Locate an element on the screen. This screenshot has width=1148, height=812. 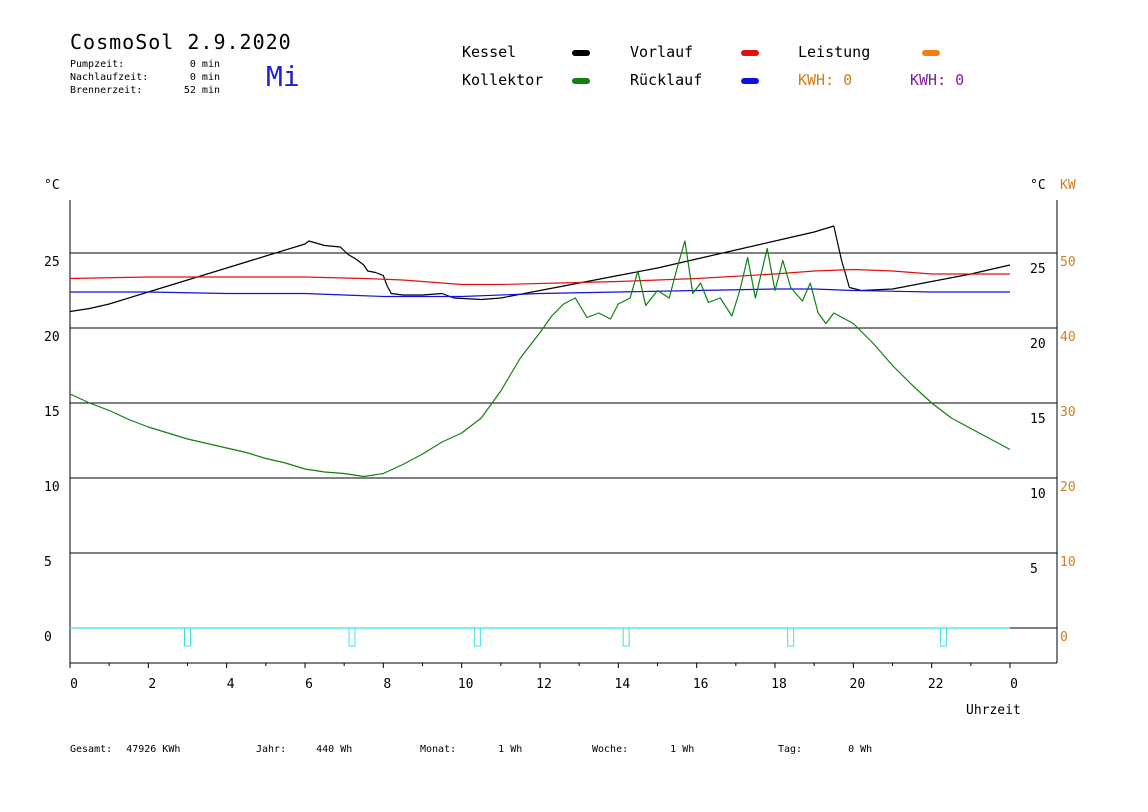
y-tick-label-left: 15 is located at coordinates (52, 412).